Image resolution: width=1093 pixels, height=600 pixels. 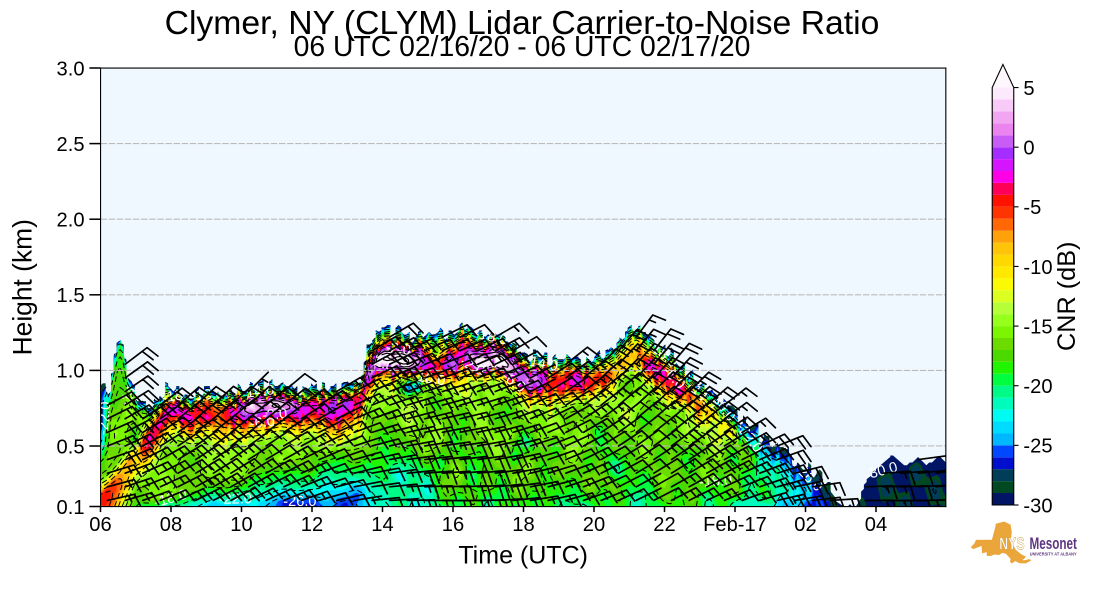 I want to click on svg-text: -20, so click(x=1037, y=387).